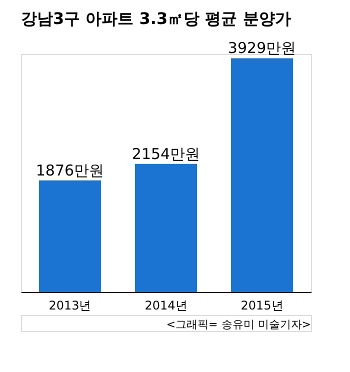 This screenshot has height=372, width=350. I want to click on x-tick-label: 2014년, so click(166, 305).